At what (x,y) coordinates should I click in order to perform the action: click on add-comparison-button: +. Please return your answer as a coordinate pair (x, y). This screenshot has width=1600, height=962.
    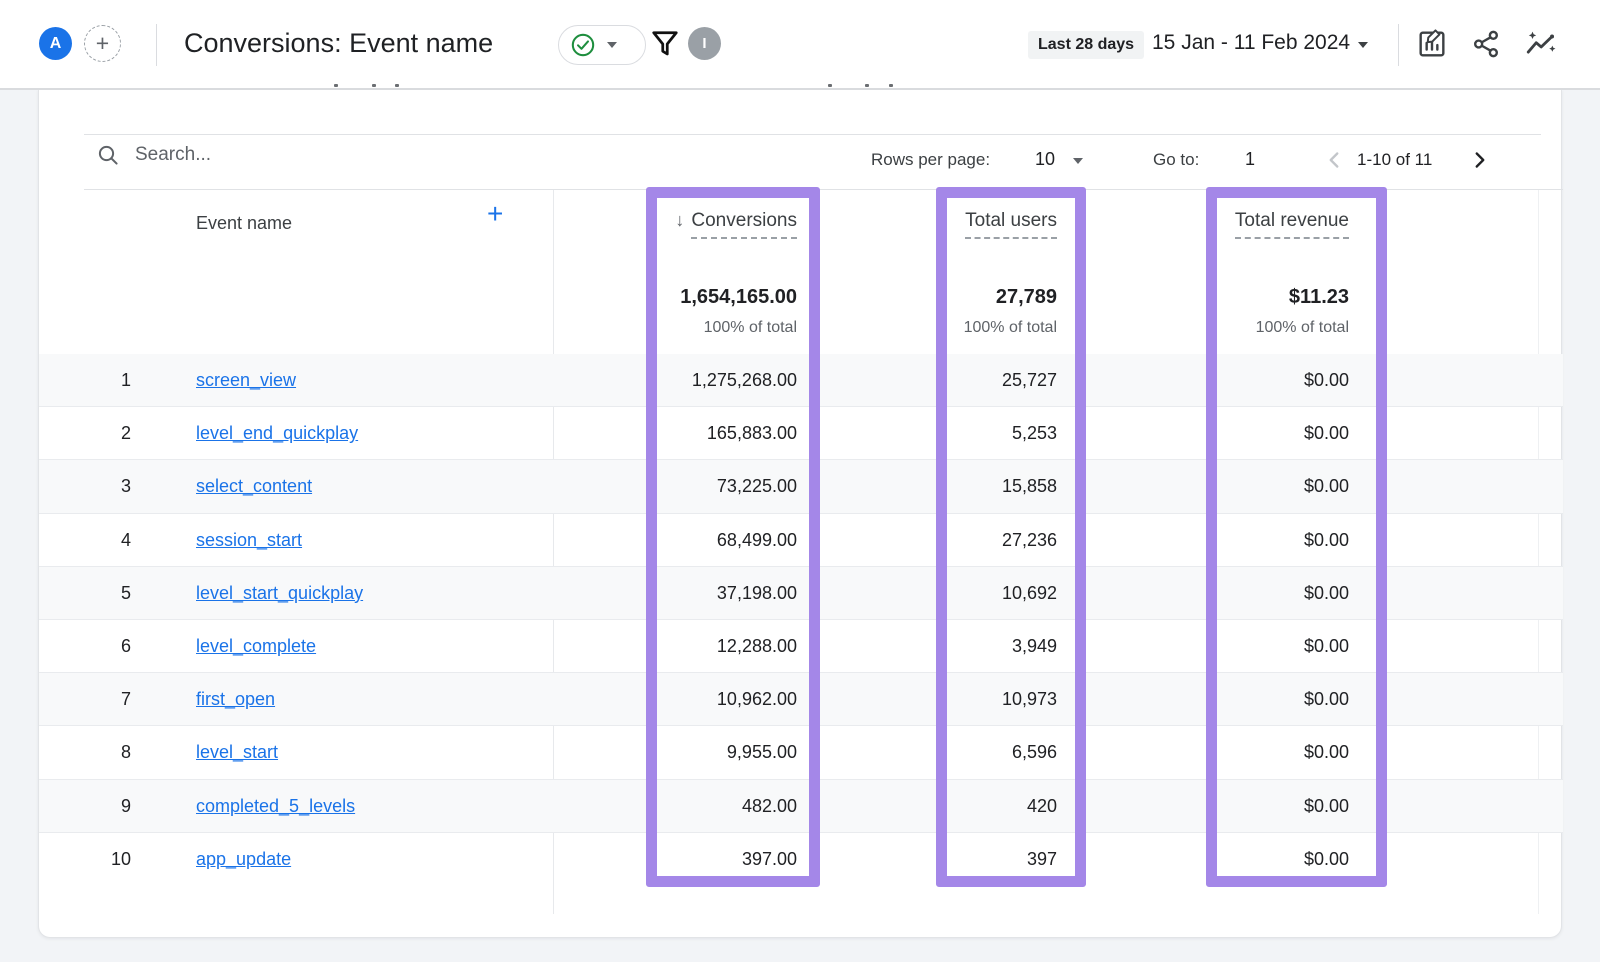
    Looking at the image, I should click on (102, 43).